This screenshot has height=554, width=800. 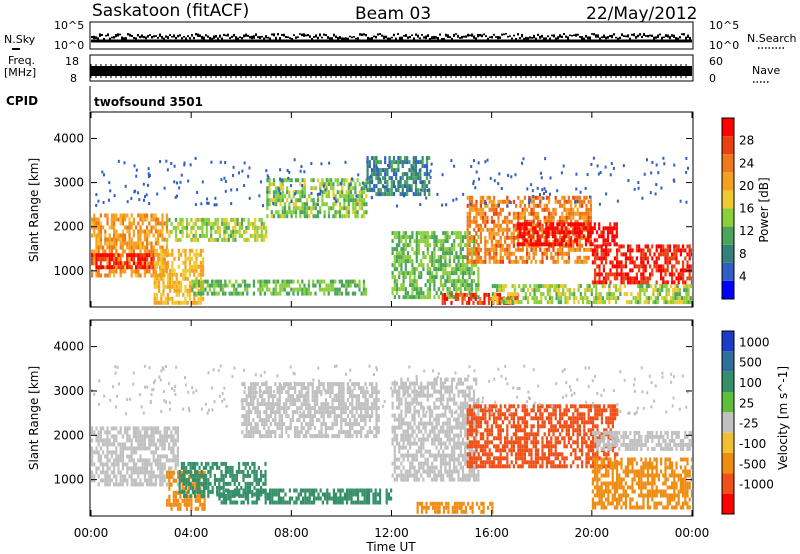 I want to click on nave-label: Nave, so click(x=766, y=70).